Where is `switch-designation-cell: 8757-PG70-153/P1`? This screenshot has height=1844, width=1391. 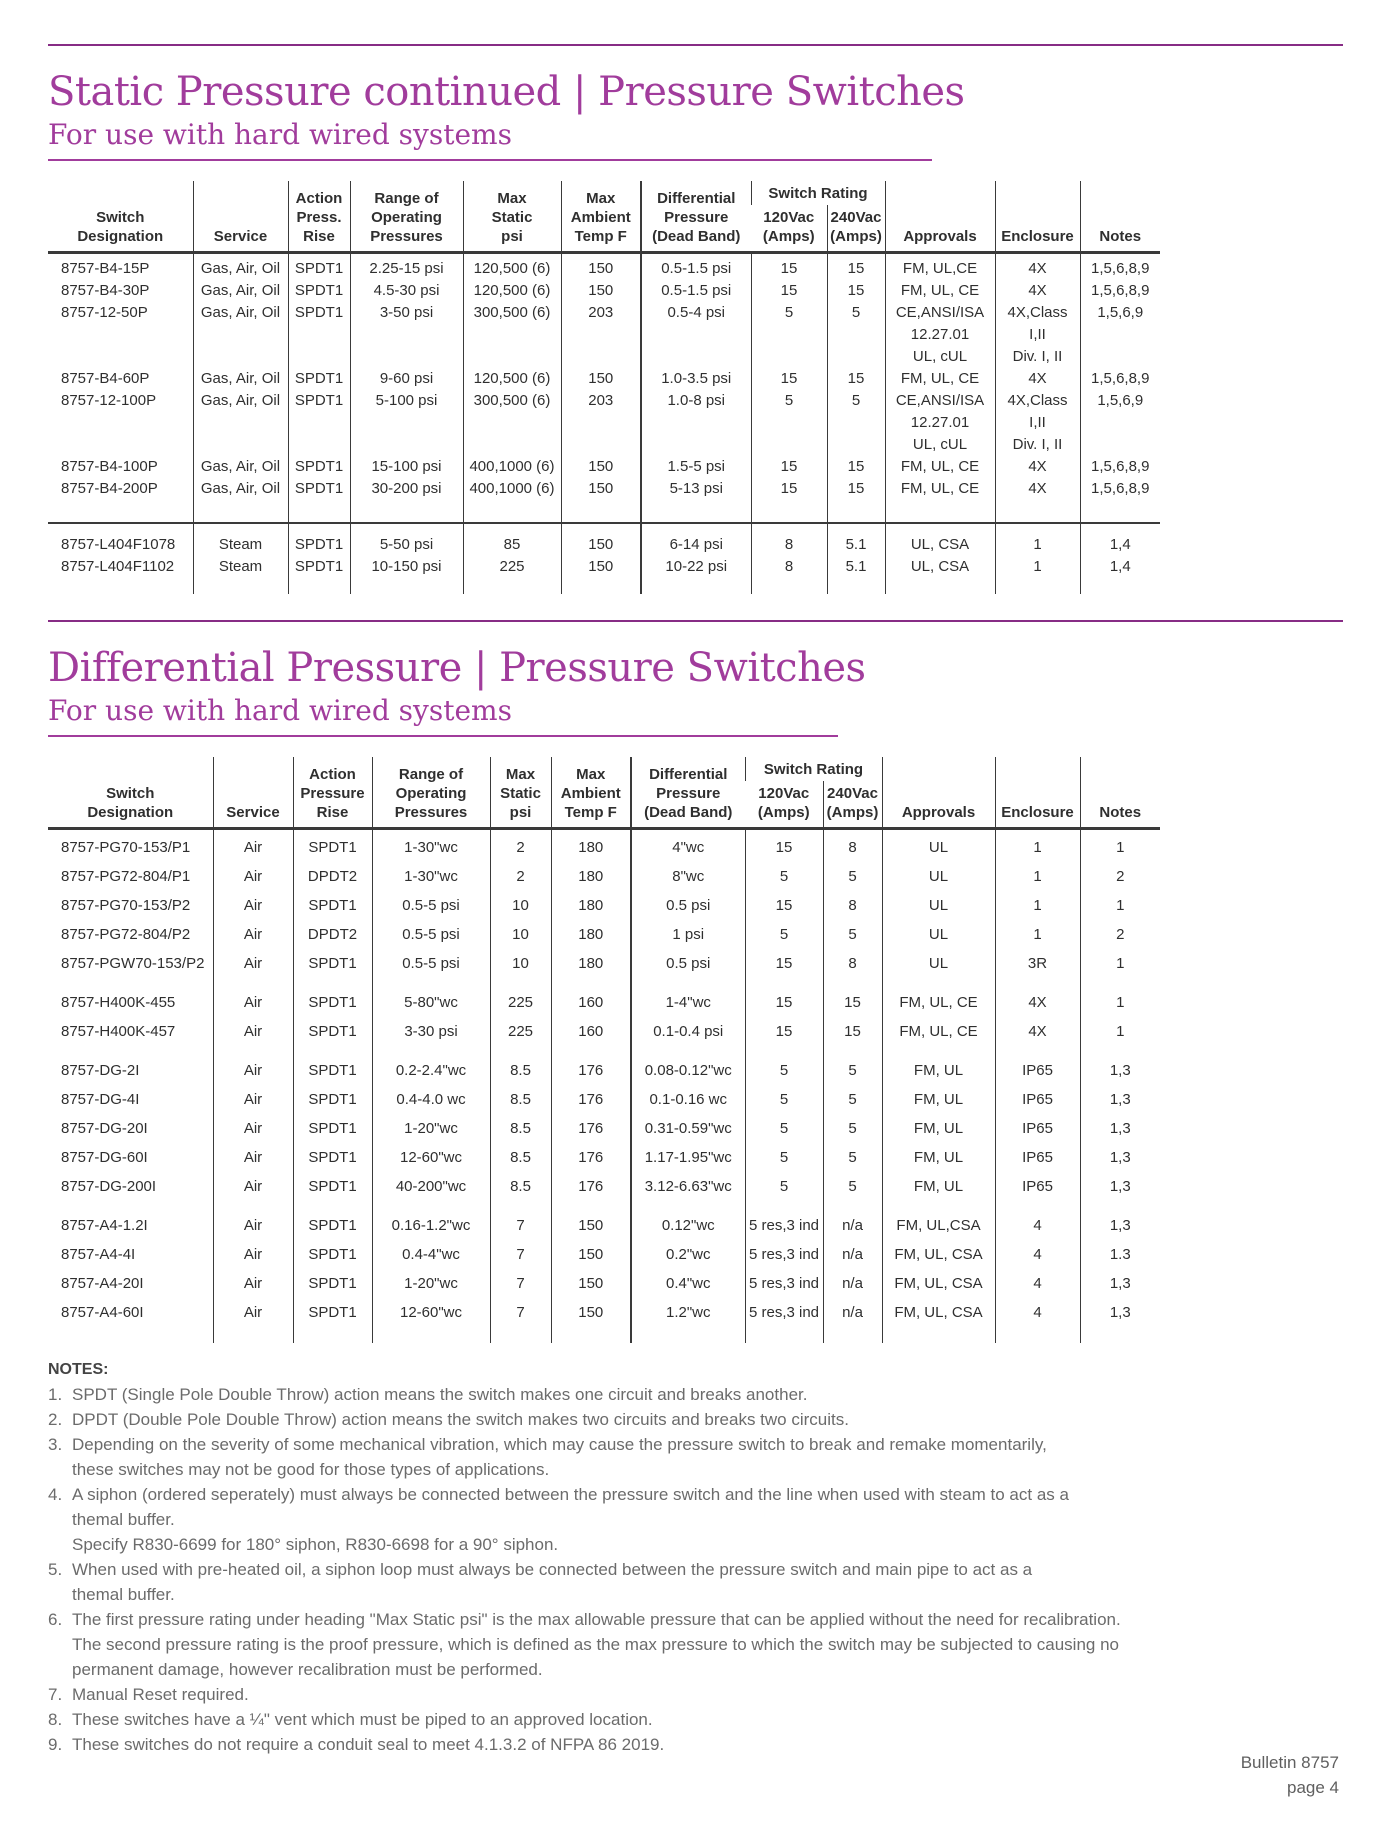
switch-designation-cell: 8757-PG70-153/P1 is located at coordinates (126, 847).